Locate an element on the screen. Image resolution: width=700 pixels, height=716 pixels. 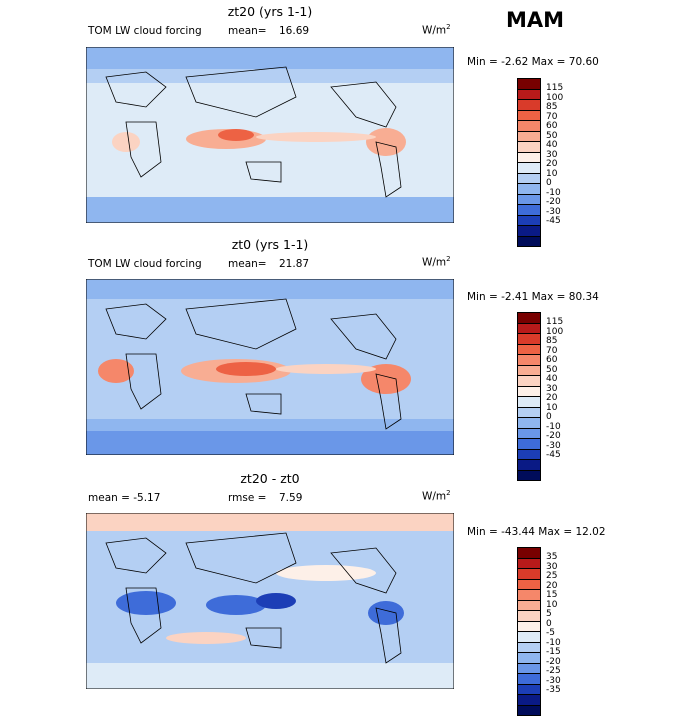
panel-2-map is located at coordinates (270, 367).